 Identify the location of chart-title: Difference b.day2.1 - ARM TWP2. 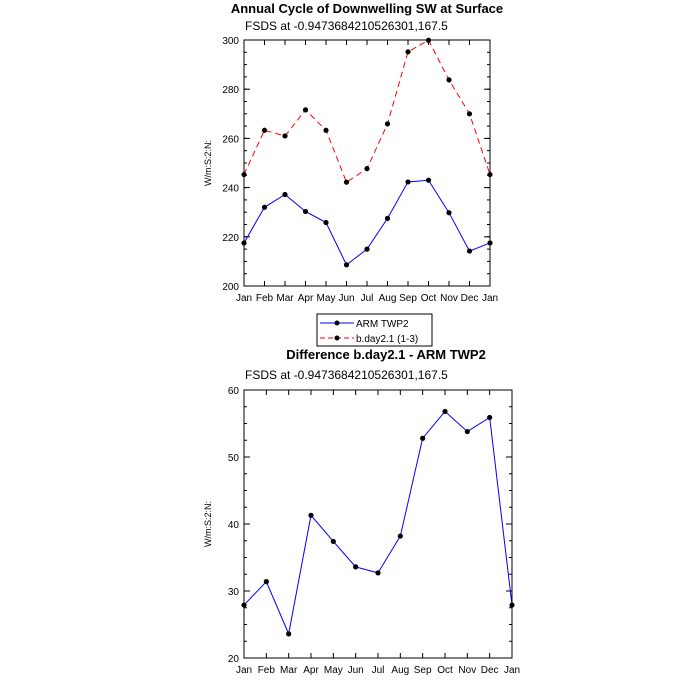
(386, 354).